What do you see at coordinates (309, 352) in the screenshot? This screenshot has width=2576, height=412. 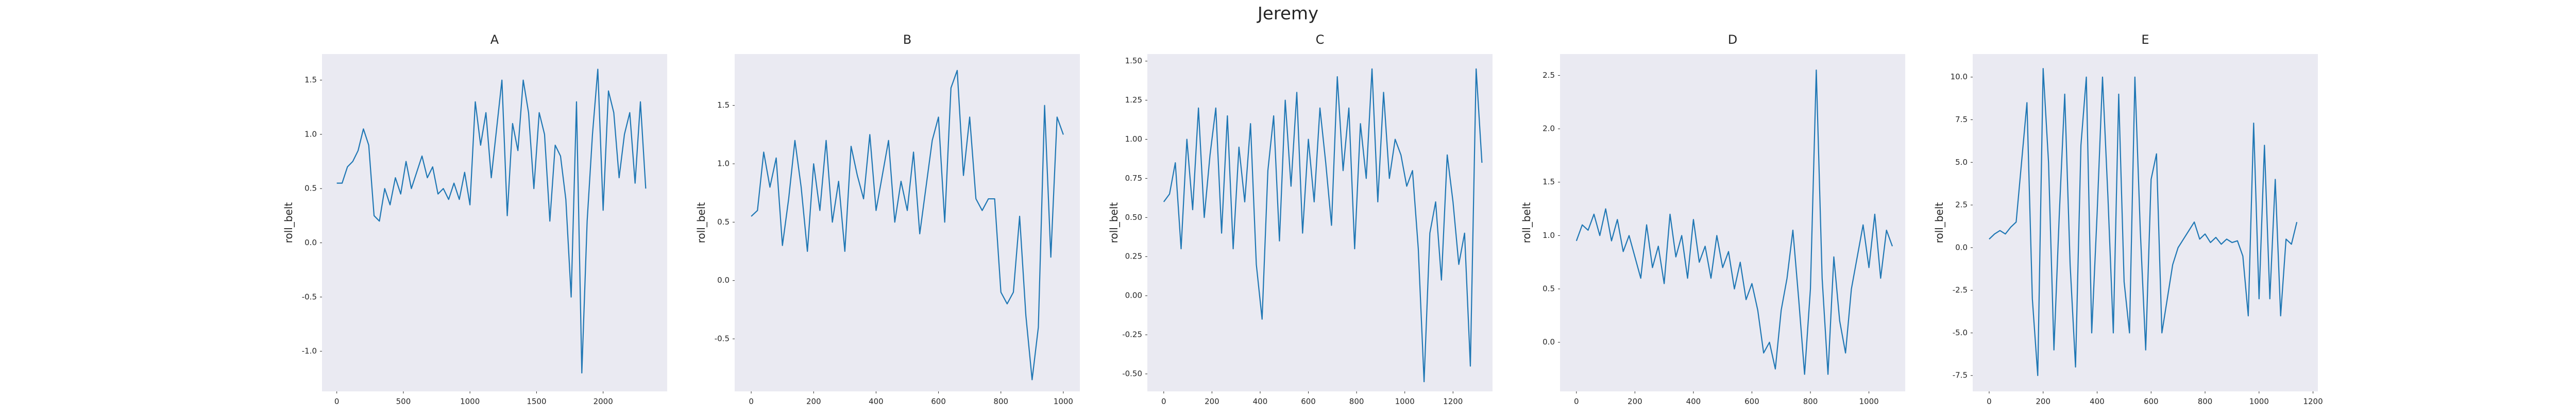 I see `y-tick-label: -1.0` at bounding box center [309, 352].